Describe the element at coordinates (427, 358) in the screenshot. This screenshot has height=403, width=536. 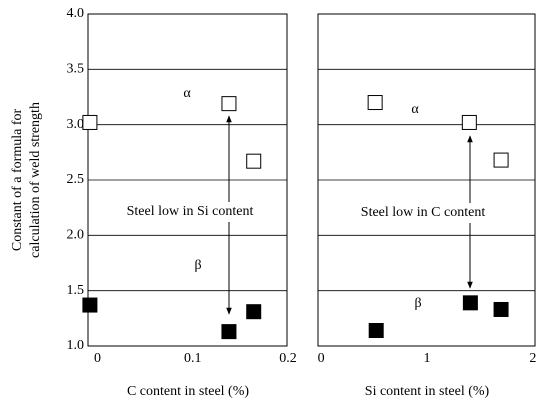
I see `x-tick-label: 1` at that location.